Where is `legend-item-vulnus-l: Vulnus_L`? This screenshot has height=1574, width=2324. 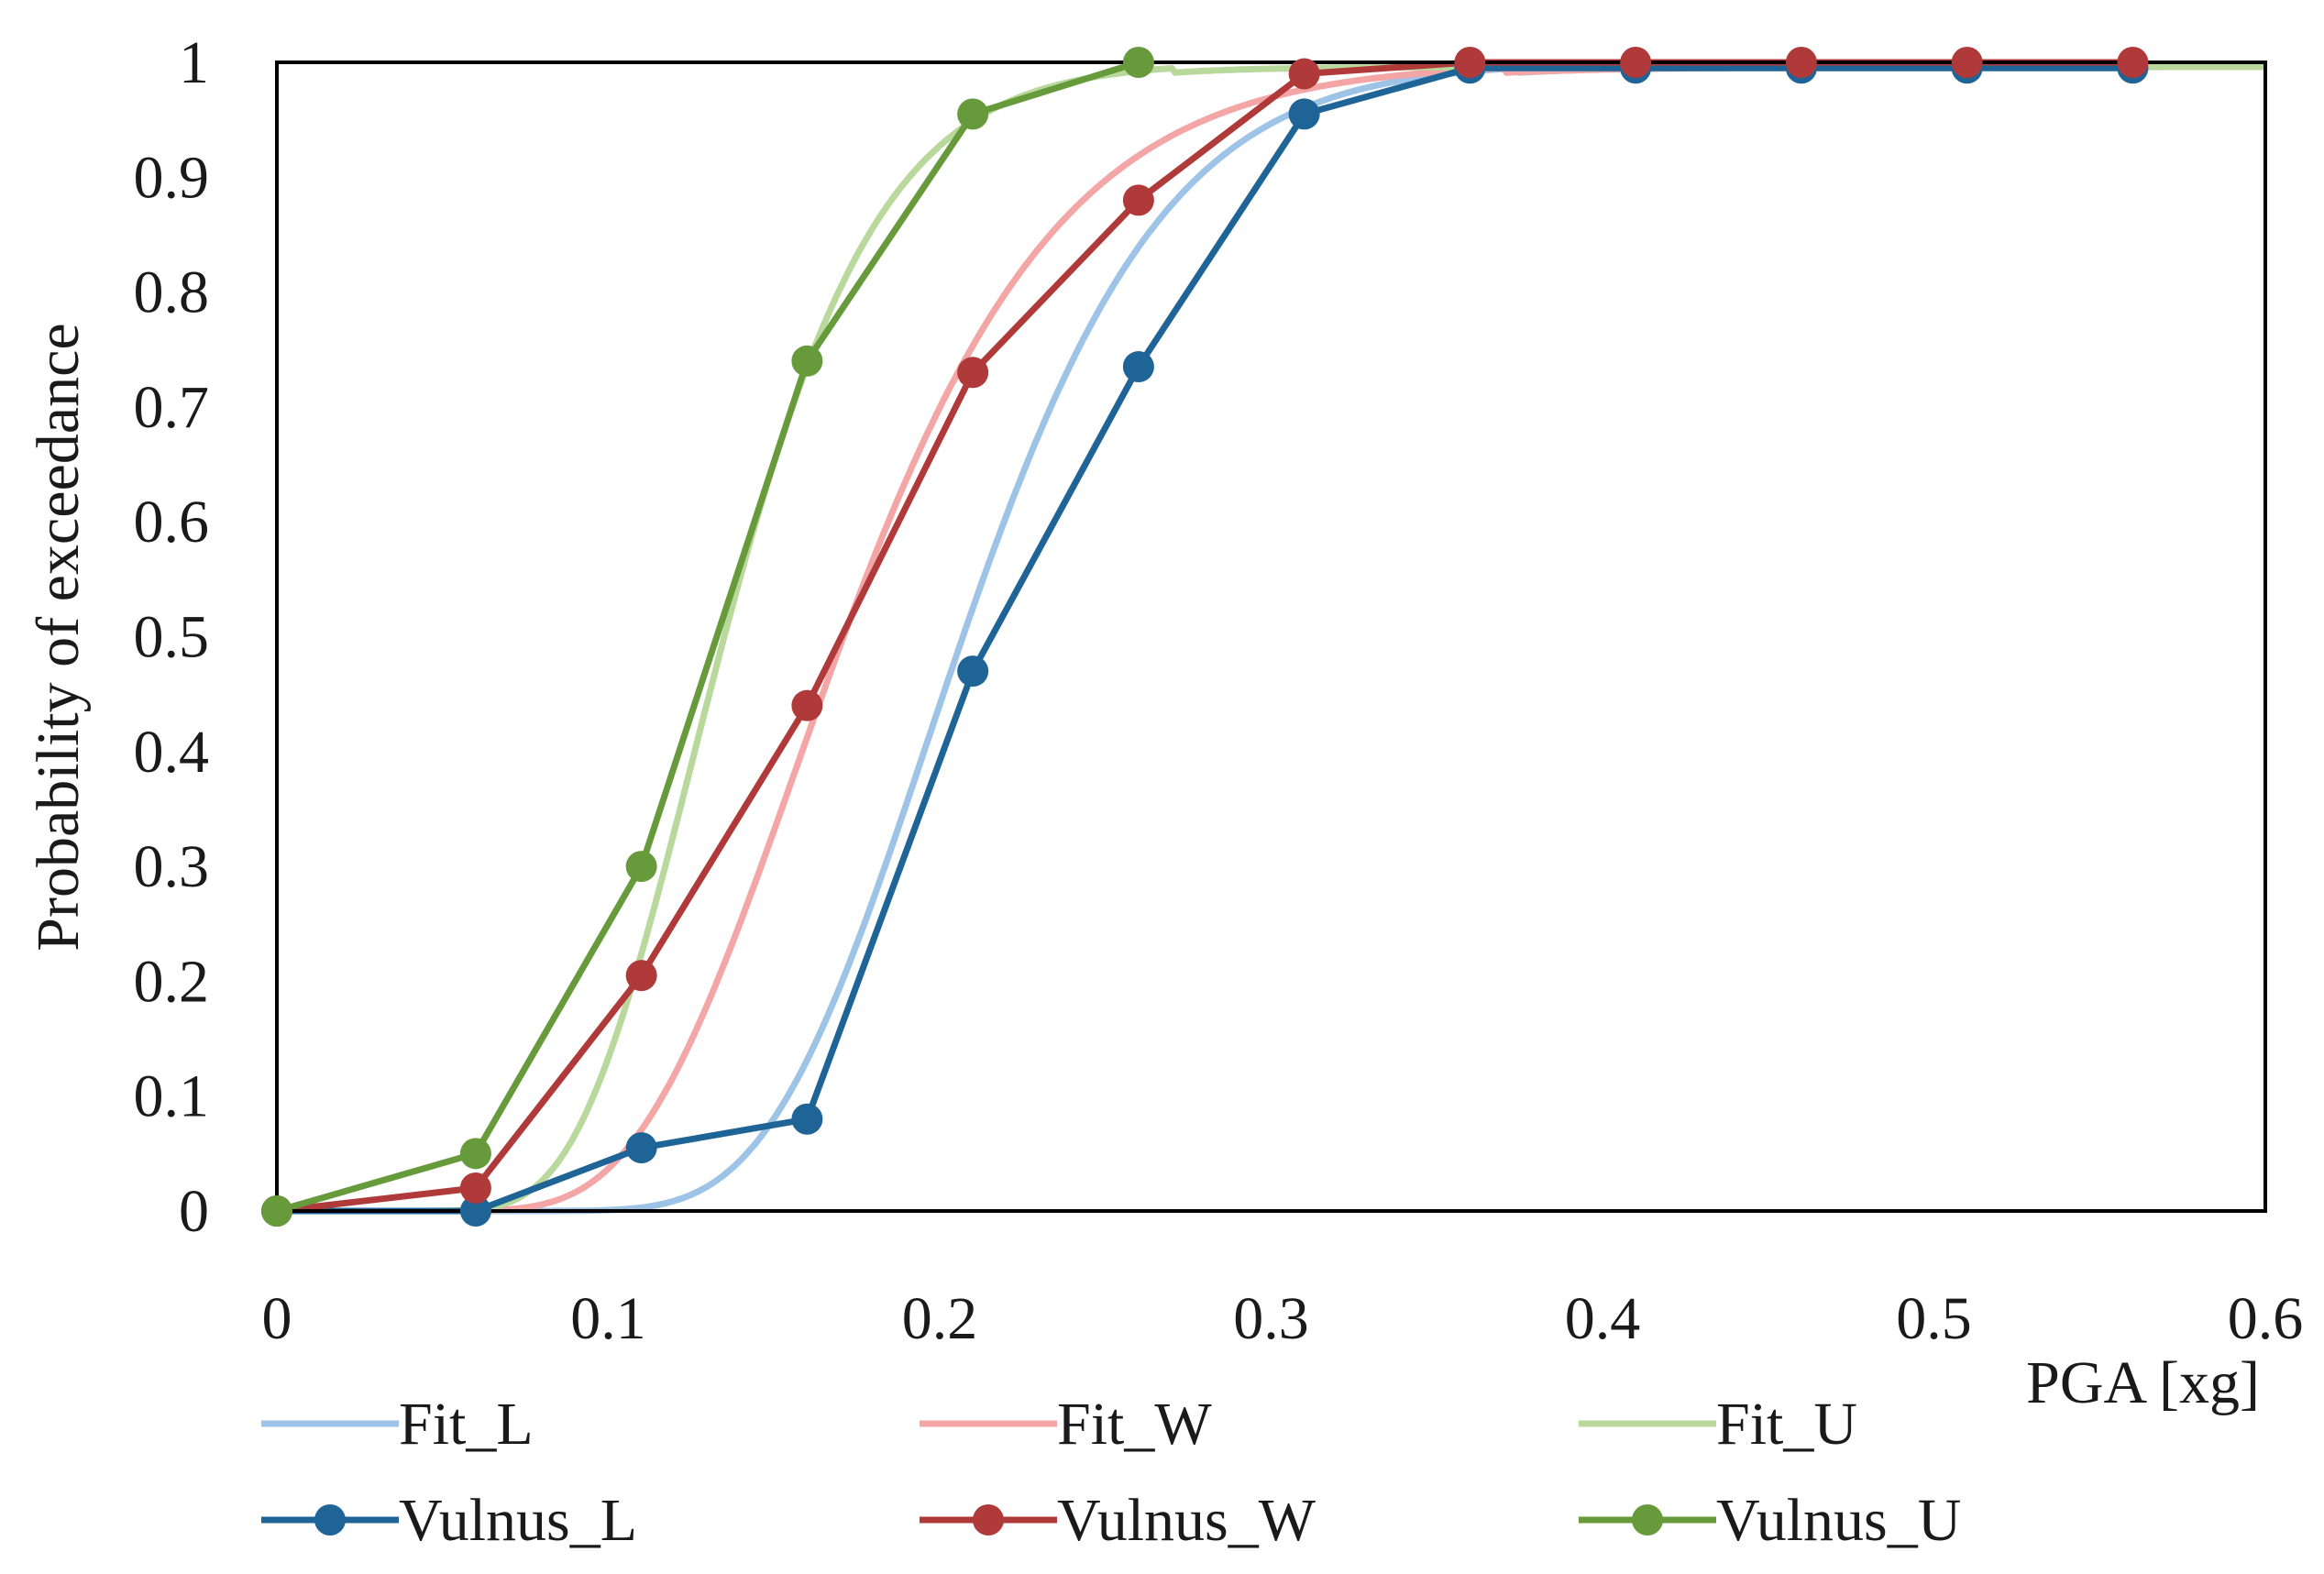 legend-item-vulnus-l: Vulnus_L is located at coordinates (449, 1520).